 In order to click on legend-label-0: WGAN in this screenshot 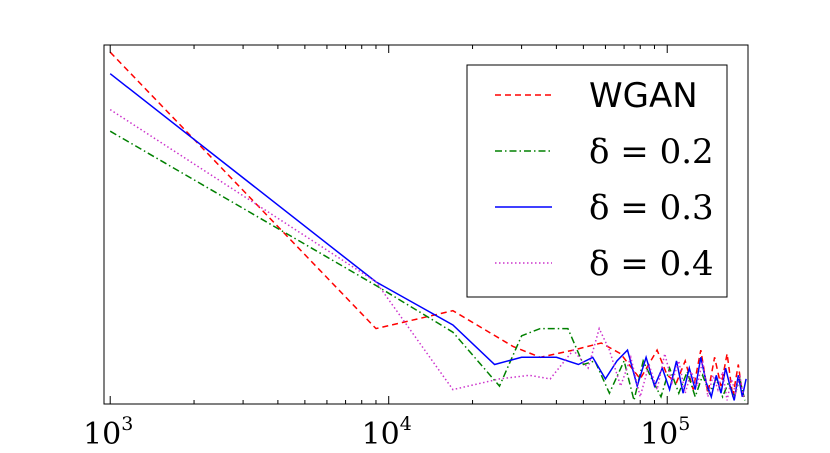, I will do `click(643, 96)`.